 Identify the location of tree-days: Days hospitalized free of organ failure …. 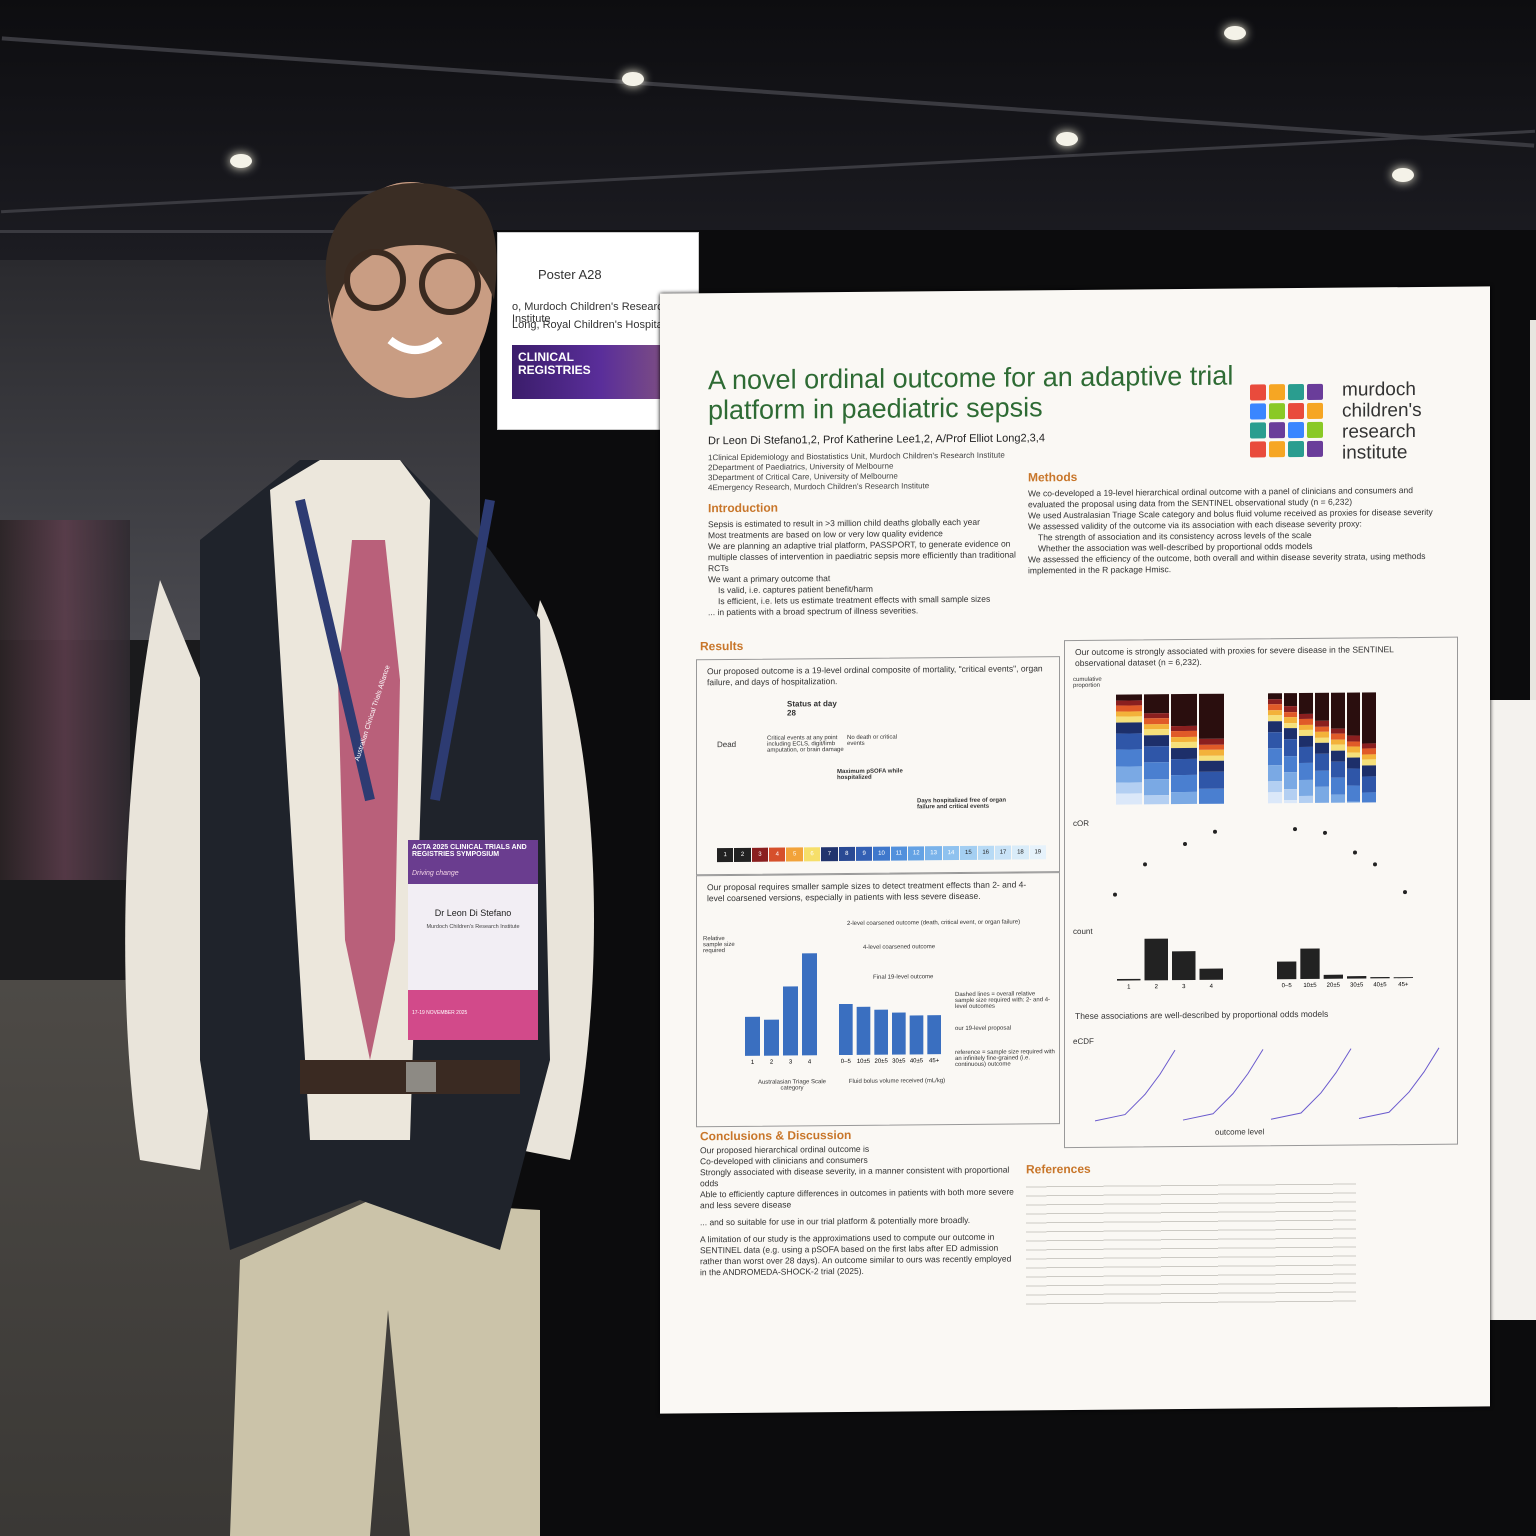
(962, 804).